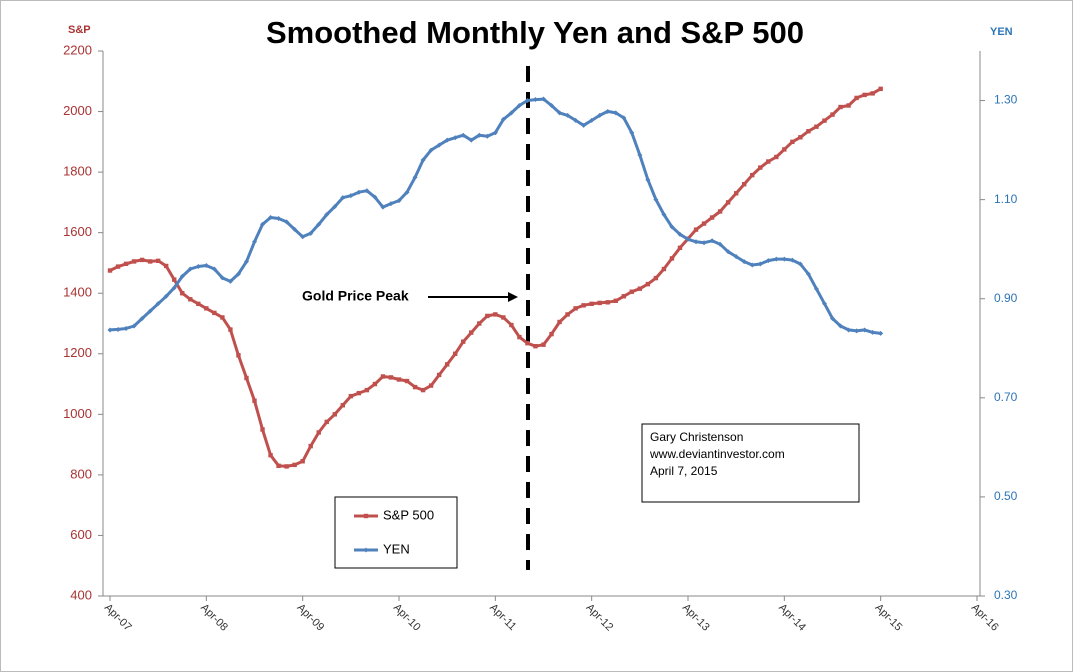 Image resolution: width=1073 pixels, height=672 pixels. What do you see at coordinates (1006, 595) in the screenshot?
I see `y2-tick-label: 0.30` at bounding box center [1006, 595].